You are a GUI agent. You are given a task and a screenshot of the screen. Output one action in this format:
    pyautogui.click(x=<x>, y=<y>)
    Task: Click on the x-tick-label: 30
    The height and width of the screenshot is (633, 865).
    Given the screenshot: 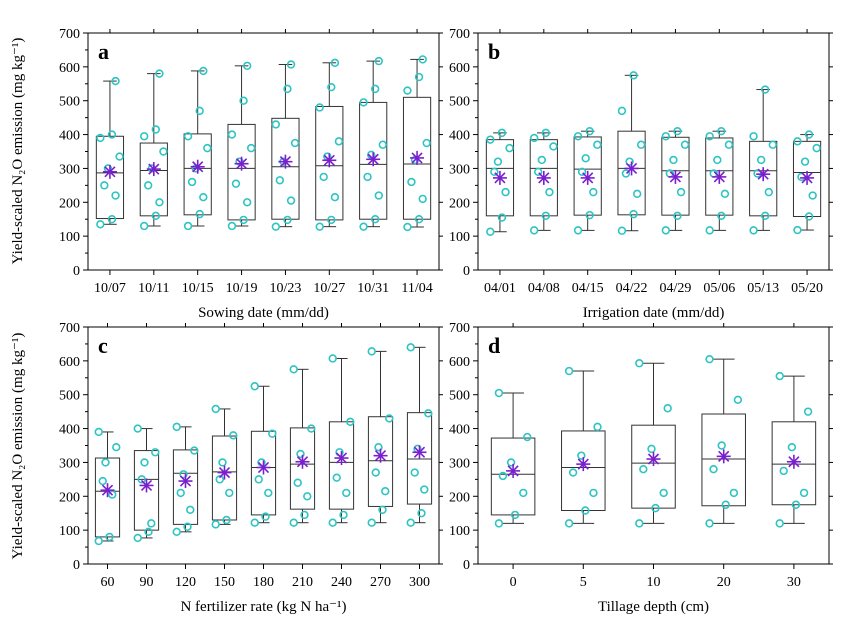 What is the action you would take?
    pyautogui.click(x=794, y=582)
    